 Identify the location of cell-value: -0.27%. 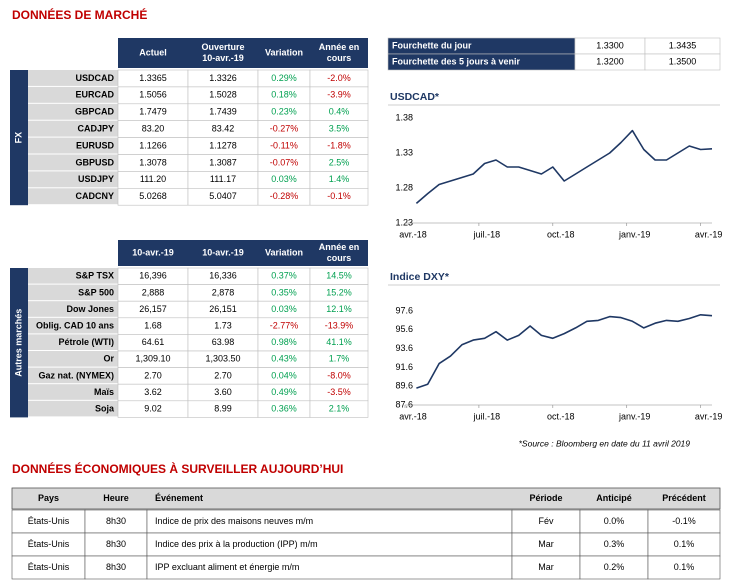
(284, 129).